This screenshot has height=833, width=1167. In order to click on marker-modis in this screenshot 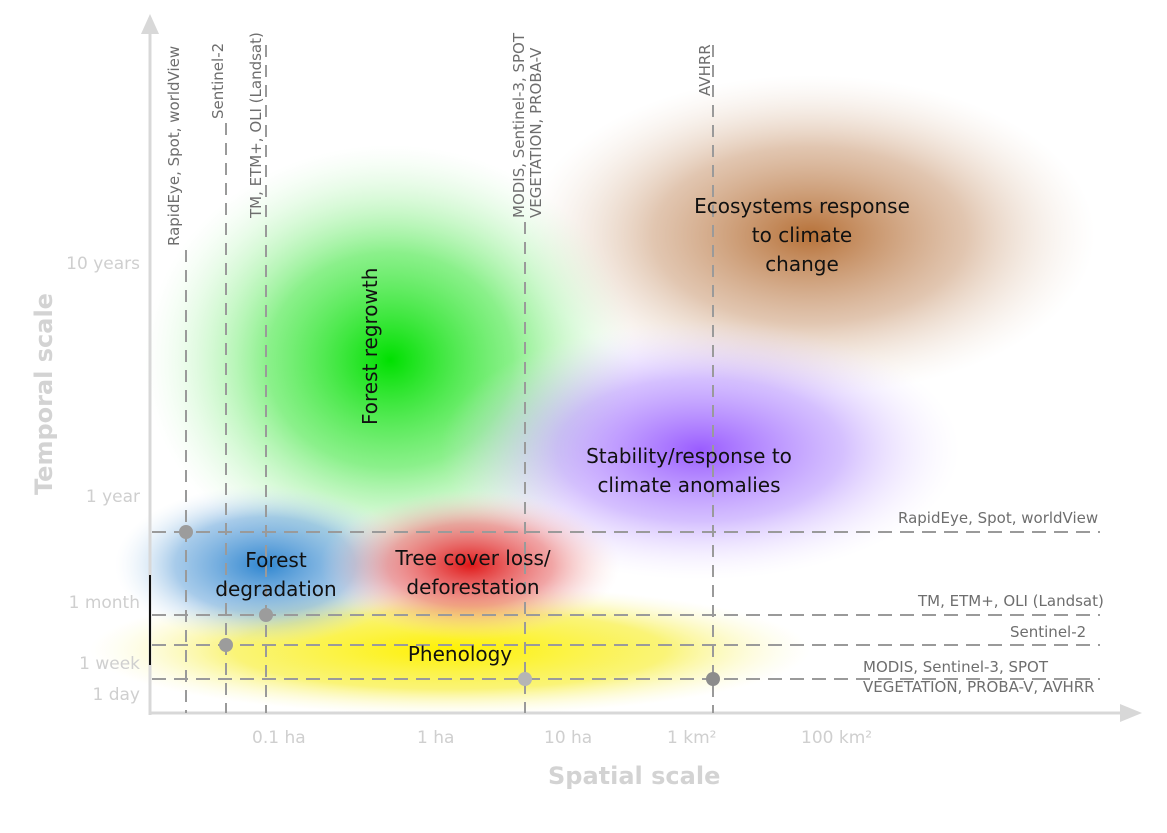, I will do `click(525, 679)`.